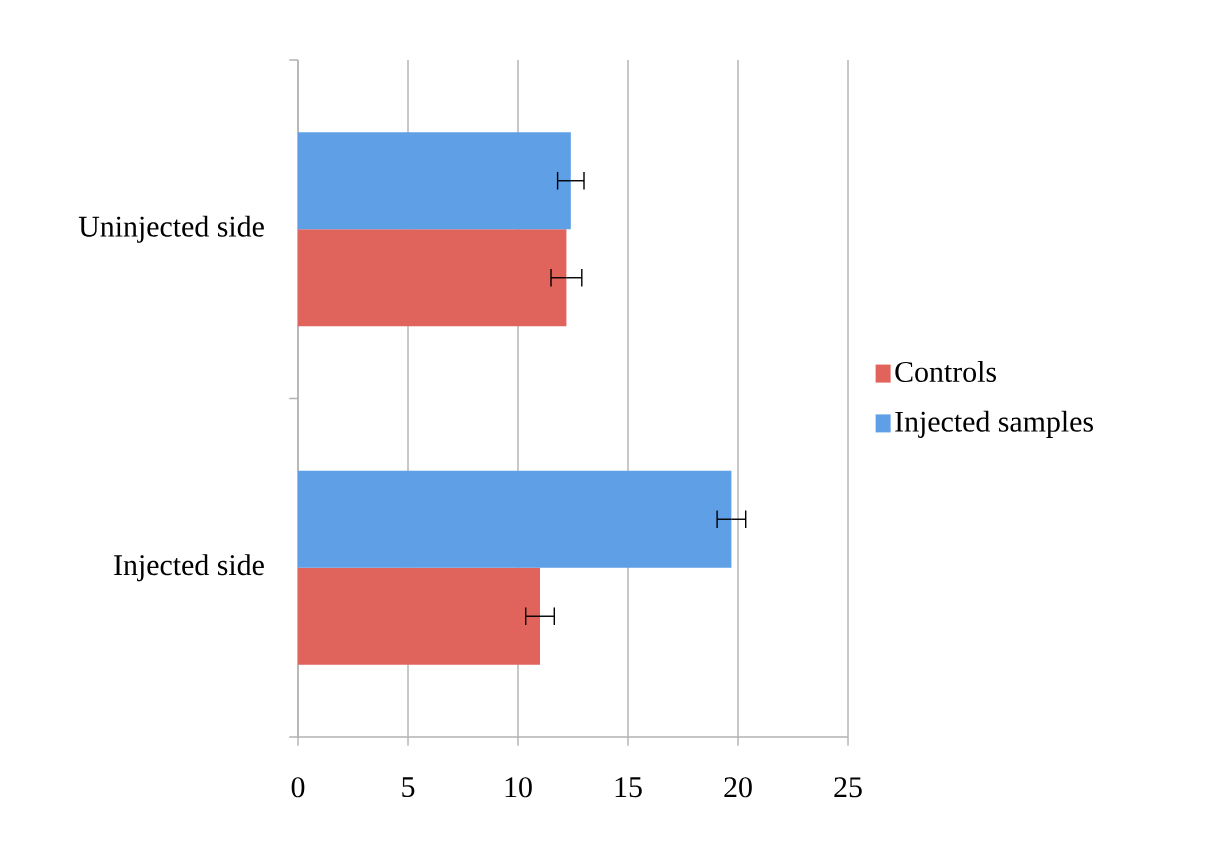 The width and height of the screenshot is (1207, 852). I want to click on x-tick-label: 5, so click(408, 787).